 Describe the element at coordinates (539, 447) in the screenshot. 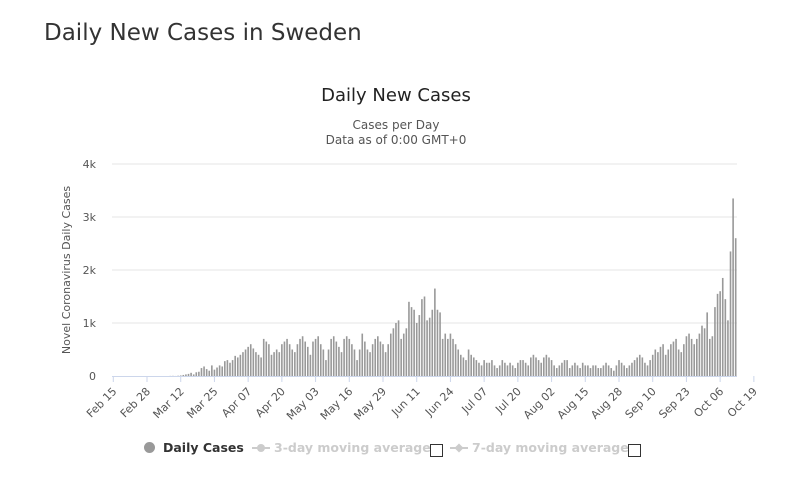

I see `legend-item-7-day-average: 7-day moving average` at that location.